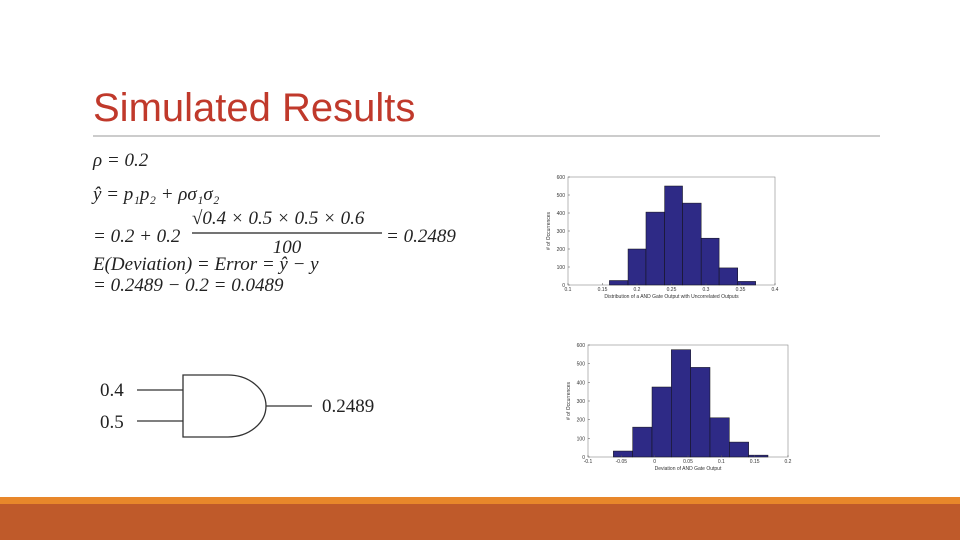 The image size is (960, 540). Describe the element at coordinates (688, 462) in the screenshot. I see `x-tick-label: 0.05` at that location.